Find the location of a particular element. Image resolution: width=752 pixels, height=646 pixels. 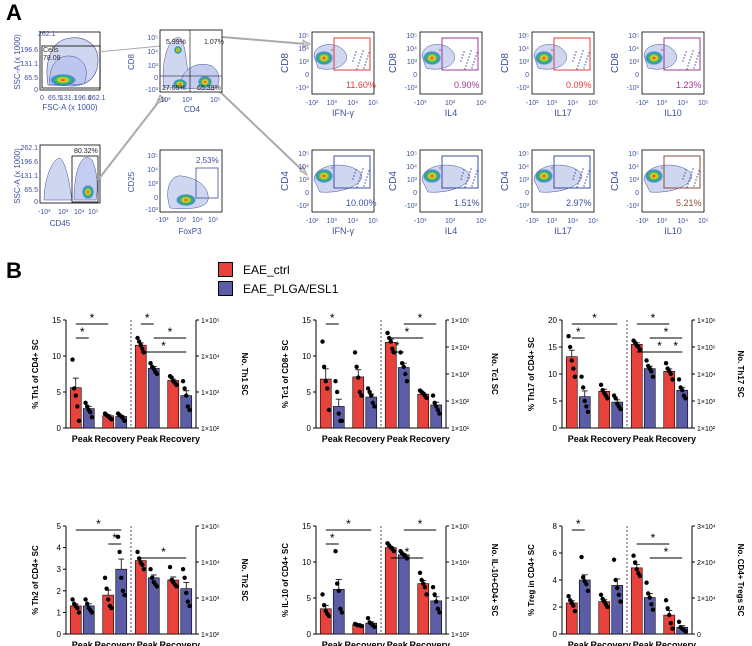

cyto-gate is located at coordinates (460, 172).